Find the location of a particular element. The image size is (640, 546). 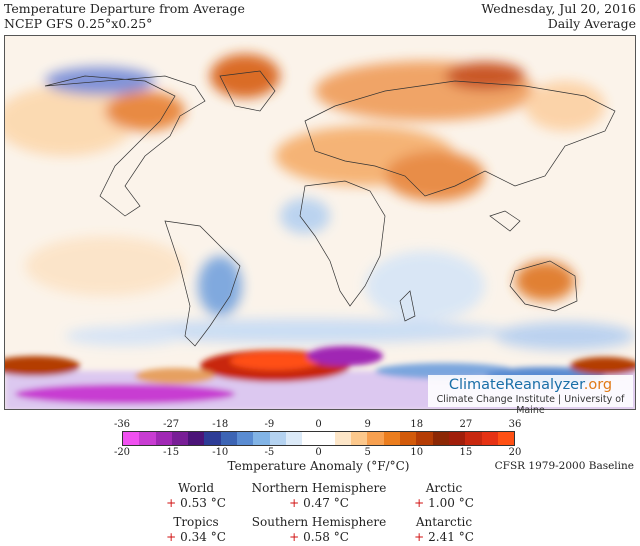

stat-value: +1.00 °C is located at coordinates (444, 503).